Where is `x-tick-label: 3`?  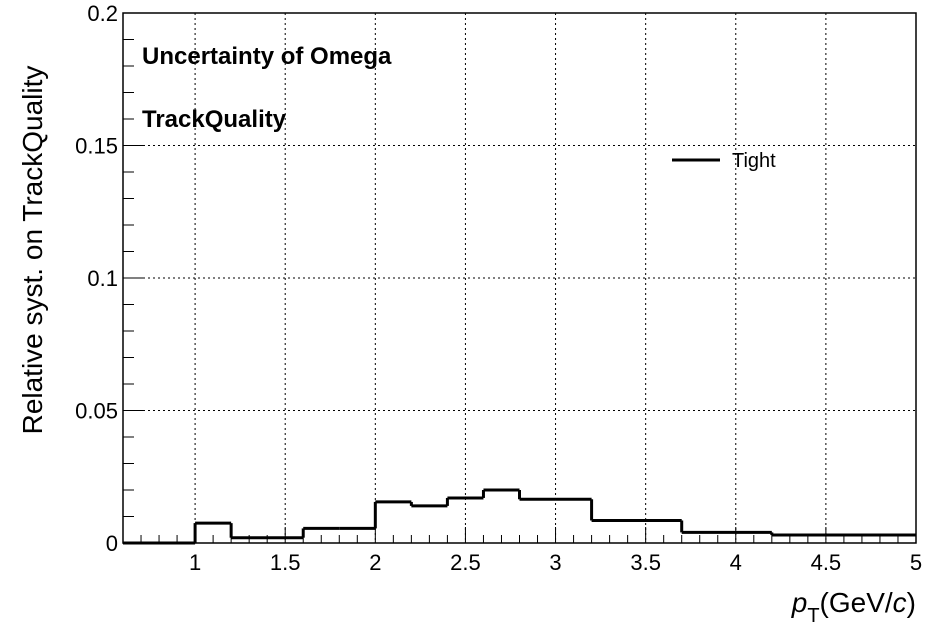 x-tick-label: 3 is located at coordinates (555, 562).